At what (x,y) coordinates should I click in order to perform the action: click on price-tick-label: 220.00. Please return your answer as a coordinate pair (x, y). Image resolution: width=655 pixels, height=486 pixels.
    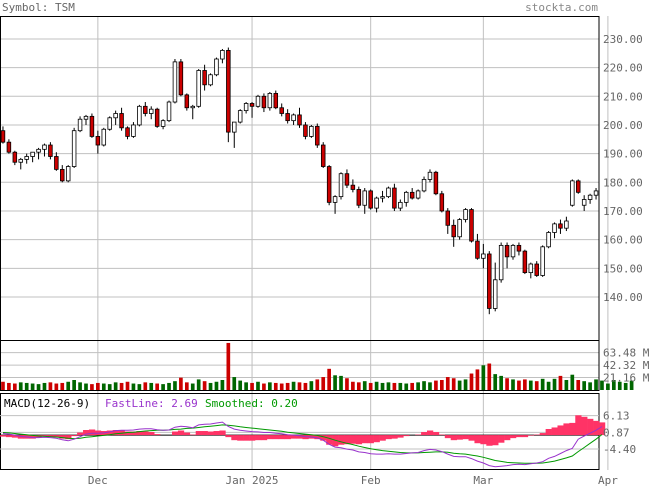
    Looking at the image, I should click on (623, 68).